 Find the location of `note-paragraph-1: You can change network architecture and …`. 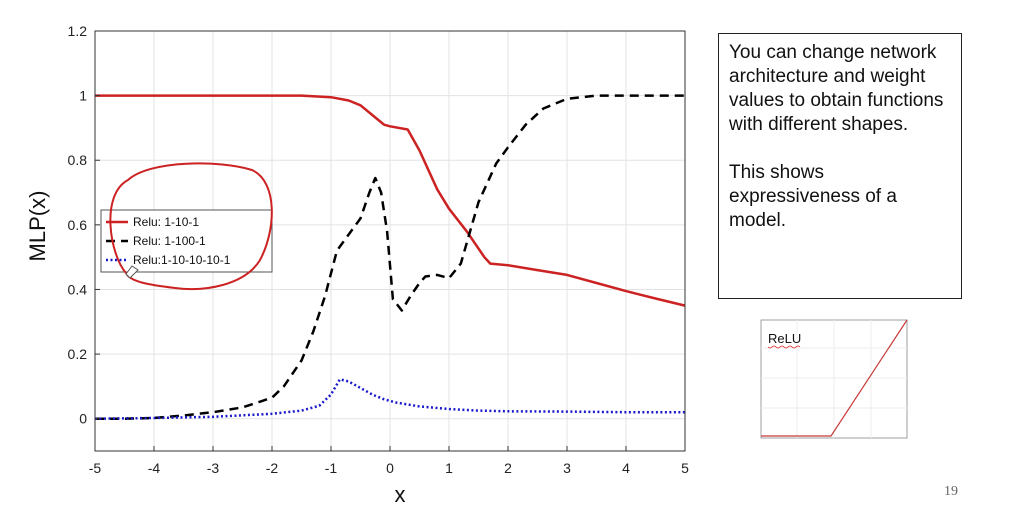

note-paragraph-1: You can change network architecture and … is located at coordinates (836, 88).